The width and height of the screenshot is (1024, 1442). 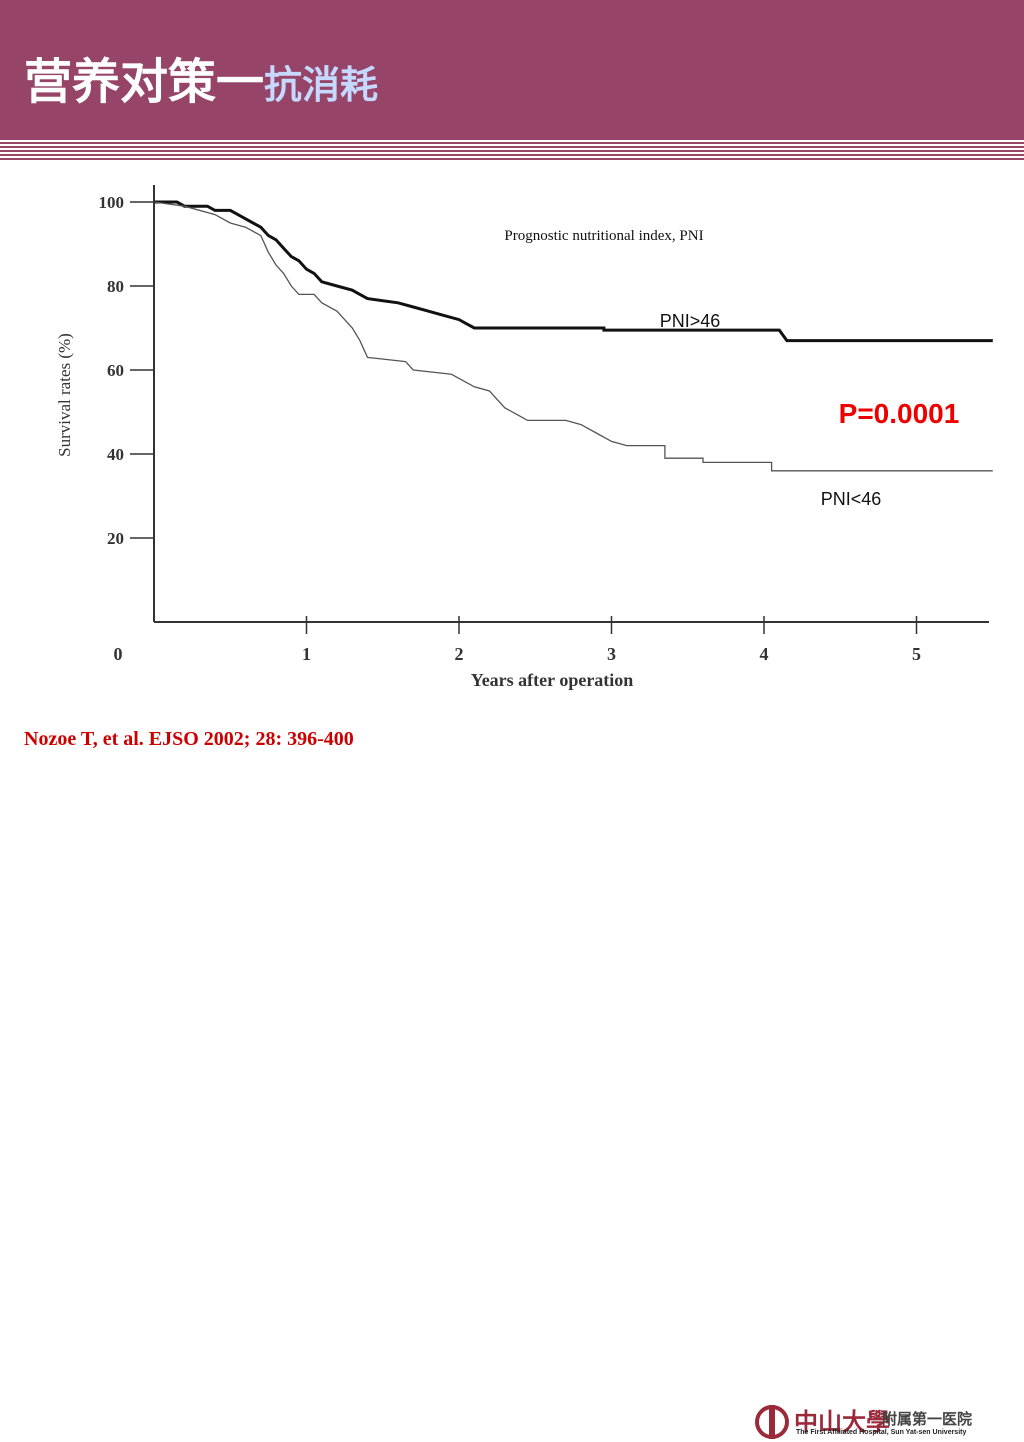 What do you see at coordinates (690, 321) in the screenshot?
I see `series-label-pni-high: PNI>46` at bounding box center [690, 321].